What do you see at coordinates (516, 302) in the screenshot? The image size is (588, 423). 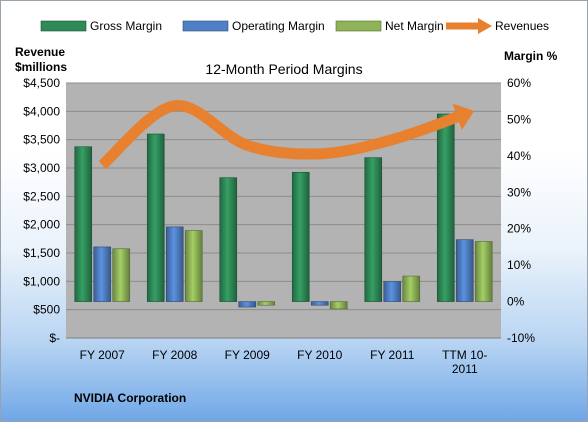 I see `y-right-tick-label: 0%` at bounding box center [516, 302].